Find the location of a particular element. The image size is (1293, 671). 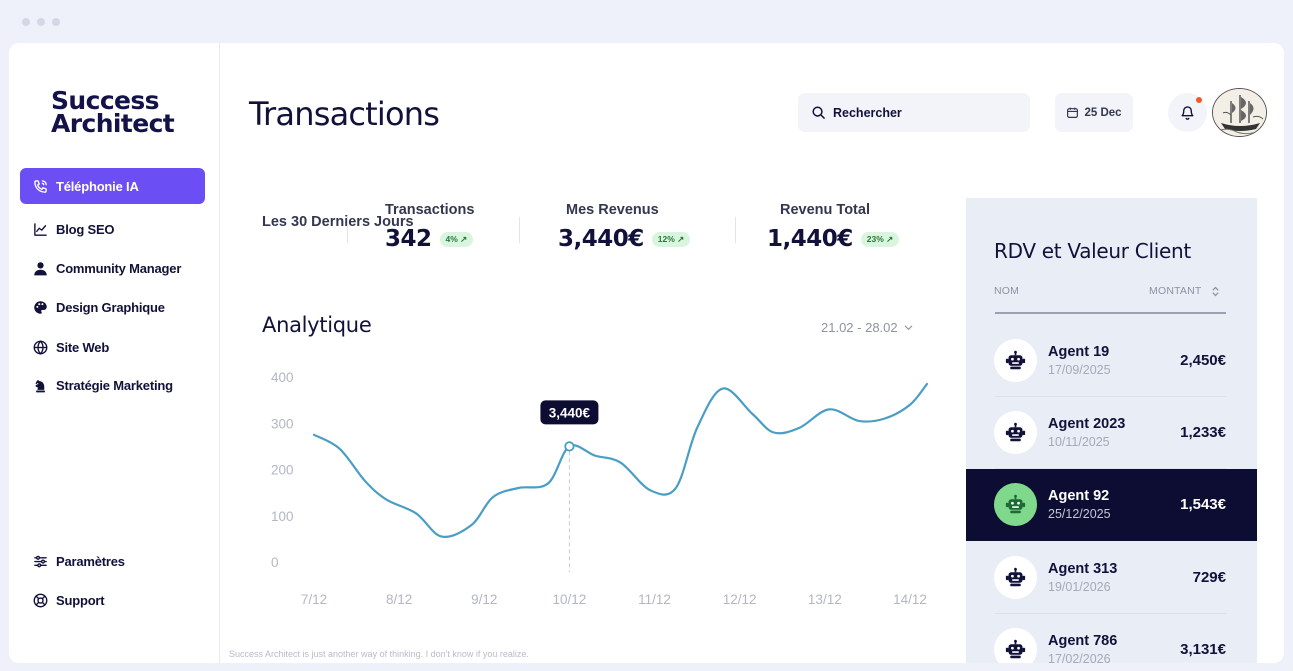

x-tick-label: 14/12 is located at coordinates (910, 599).